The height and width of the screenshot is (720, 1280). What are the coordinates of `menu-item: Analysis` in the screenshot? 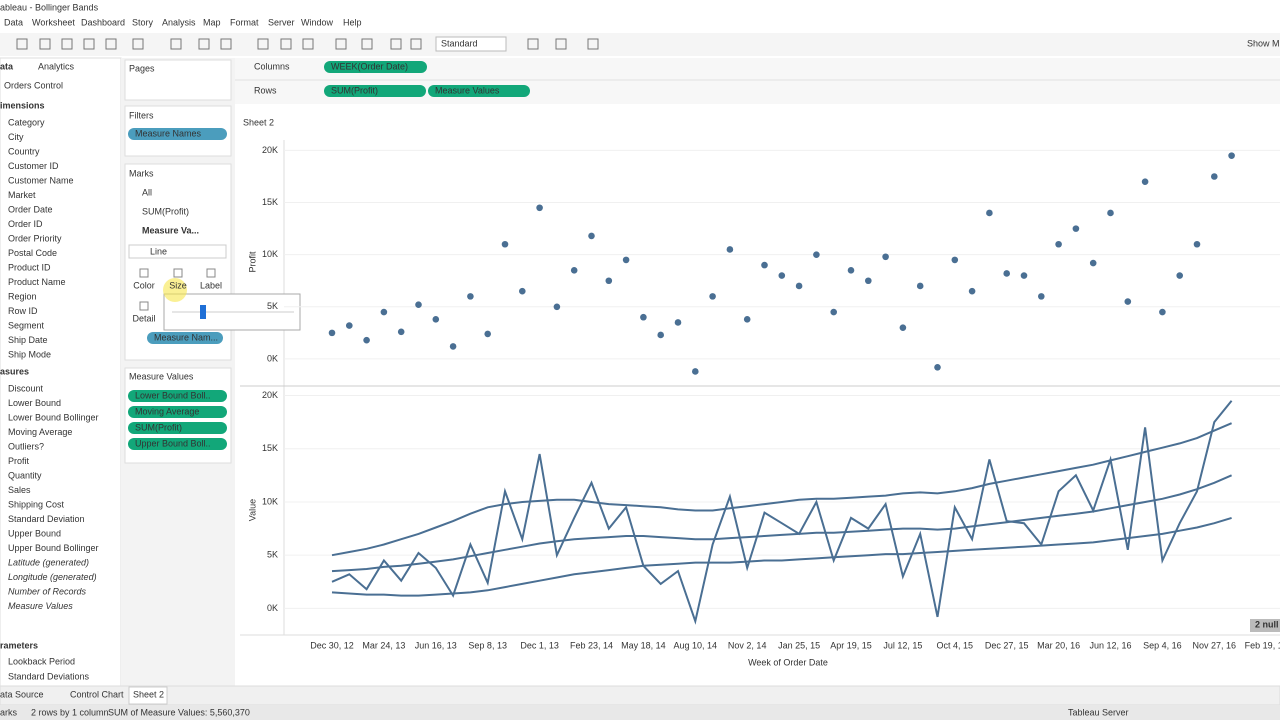 It's located at (179, 22).